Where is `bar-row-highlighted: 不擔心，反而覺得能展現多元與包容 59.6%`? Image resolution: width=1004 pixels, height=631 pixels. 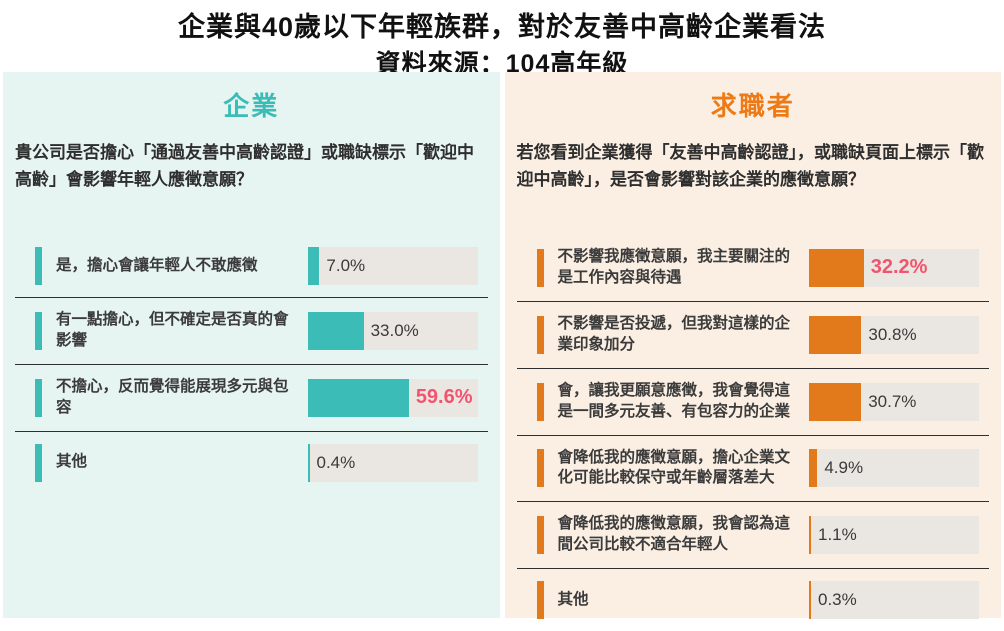
bar-row-highlighted: 不擔心，反而覺得能展現多元與包容 59.6% is located at coordinates (251, 398).